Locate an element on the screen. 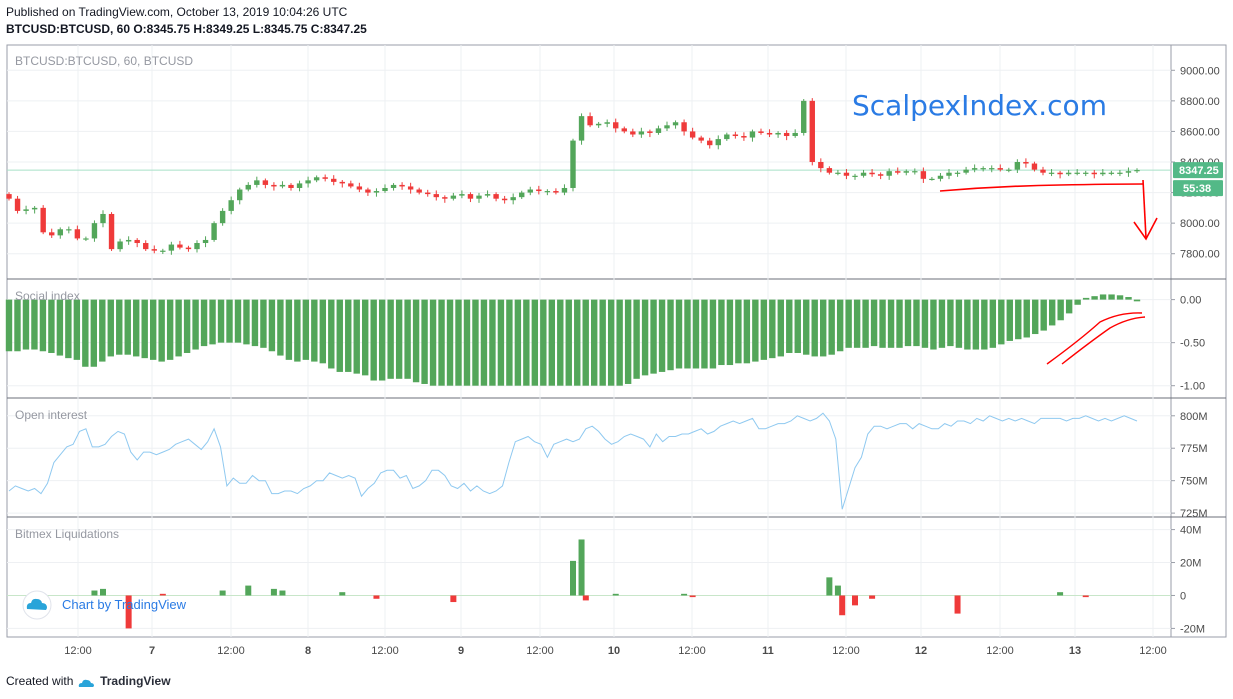  social-pane: Social index is located at coordinates (573, 337).